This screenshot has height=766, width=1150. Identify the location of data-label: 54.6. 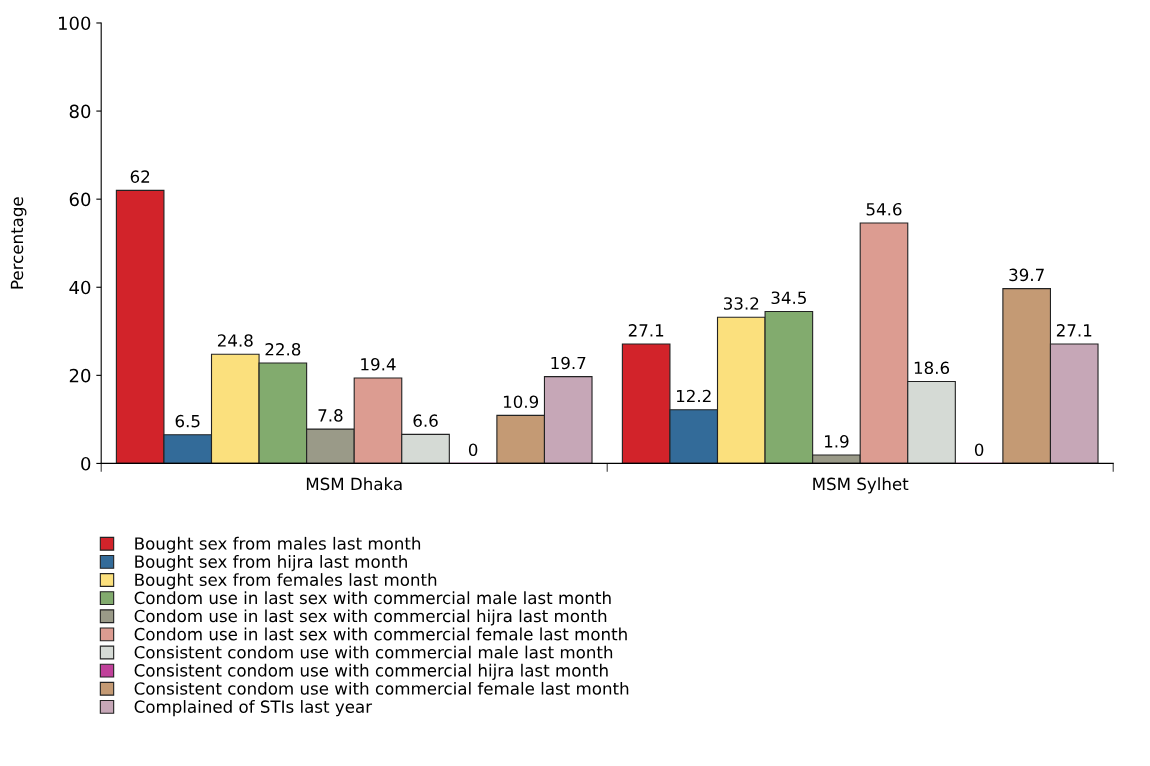
(884, 209).